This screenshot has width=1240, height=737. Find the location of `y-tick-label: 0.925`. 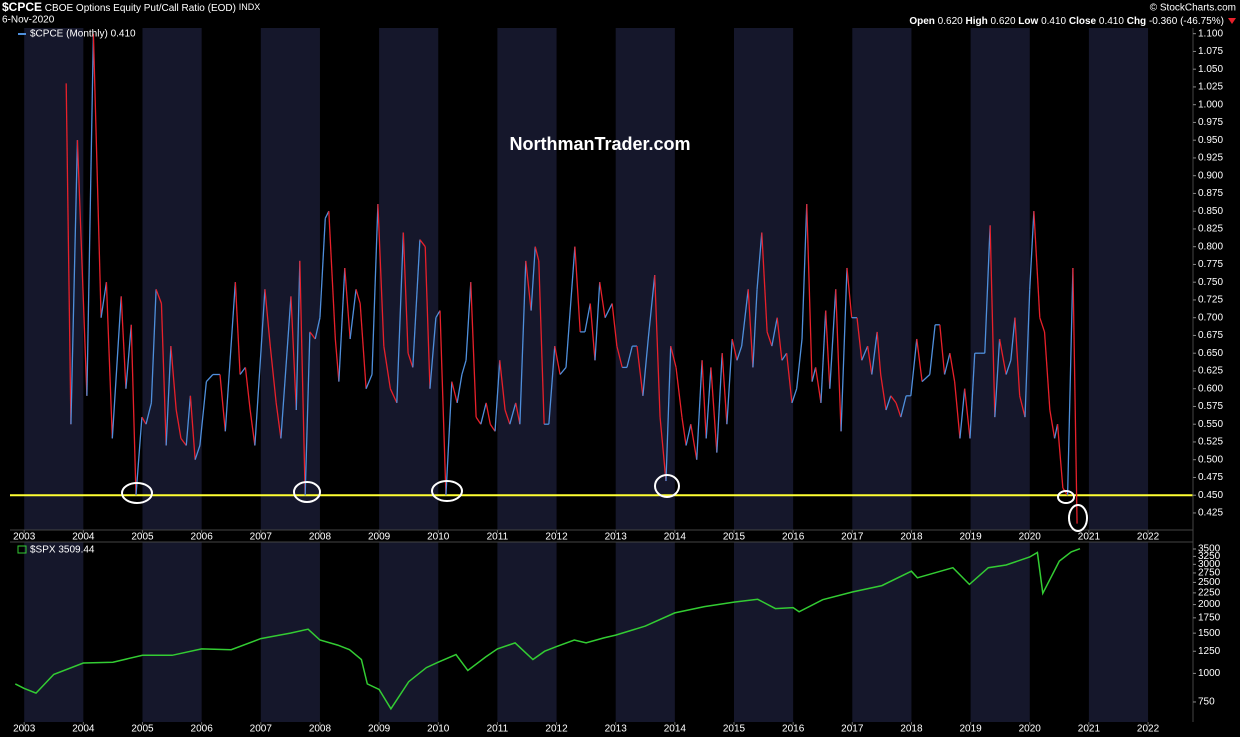

y-tick-label: 0.925 is located at coordinates (1210, 158).